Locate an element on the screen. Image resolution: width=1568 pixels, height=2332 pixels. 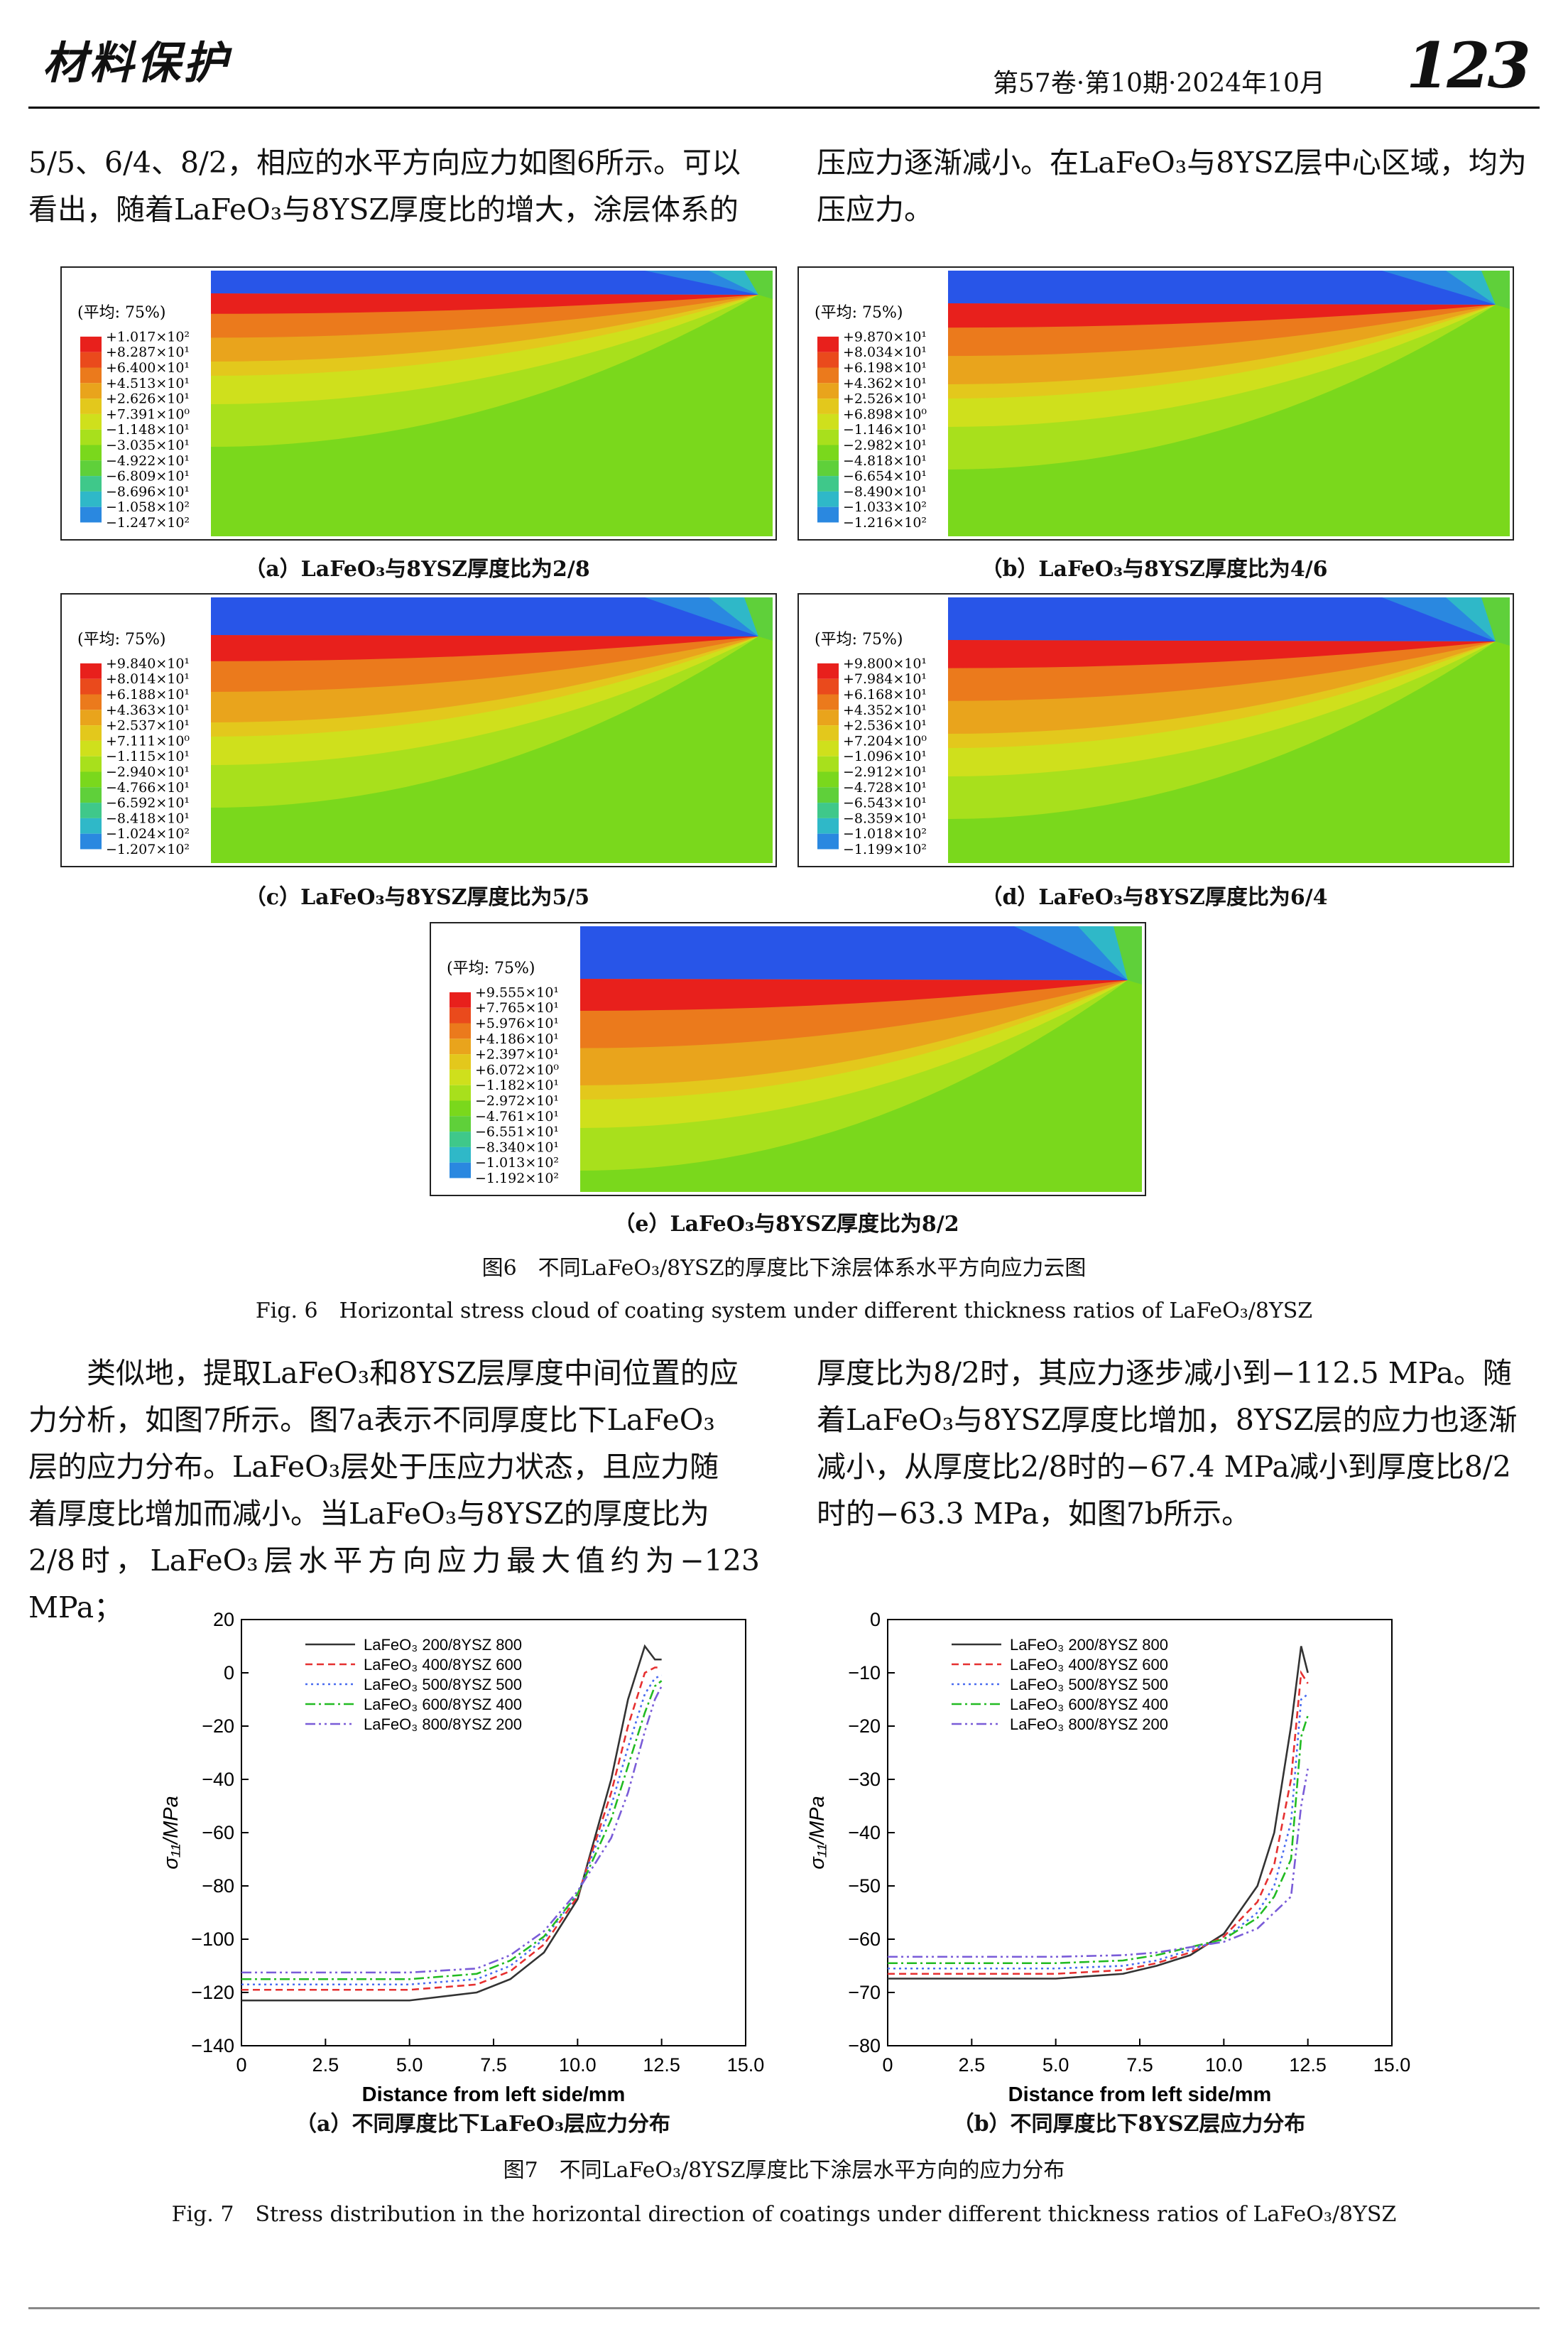
fig7-caption-cn: 图7 不同LaFeO₃/8YSZ厚度比下涂层水平方向的应力分布 is located at coordinates (784, 2171).